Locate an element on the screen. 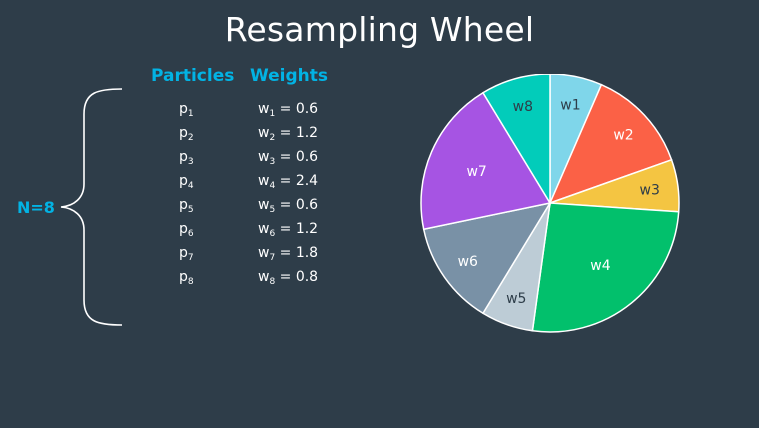  table-row: p4 w4 = 2.4 is located at coordinates (180, 185).